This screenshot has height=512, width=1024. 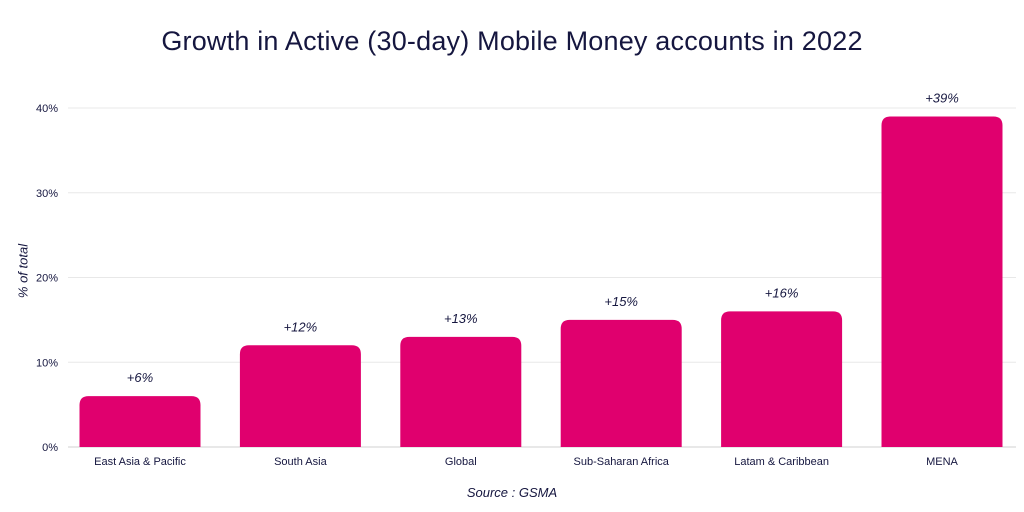 I want to click on x-tick-label: South Asia, so click(x=300, y=462).